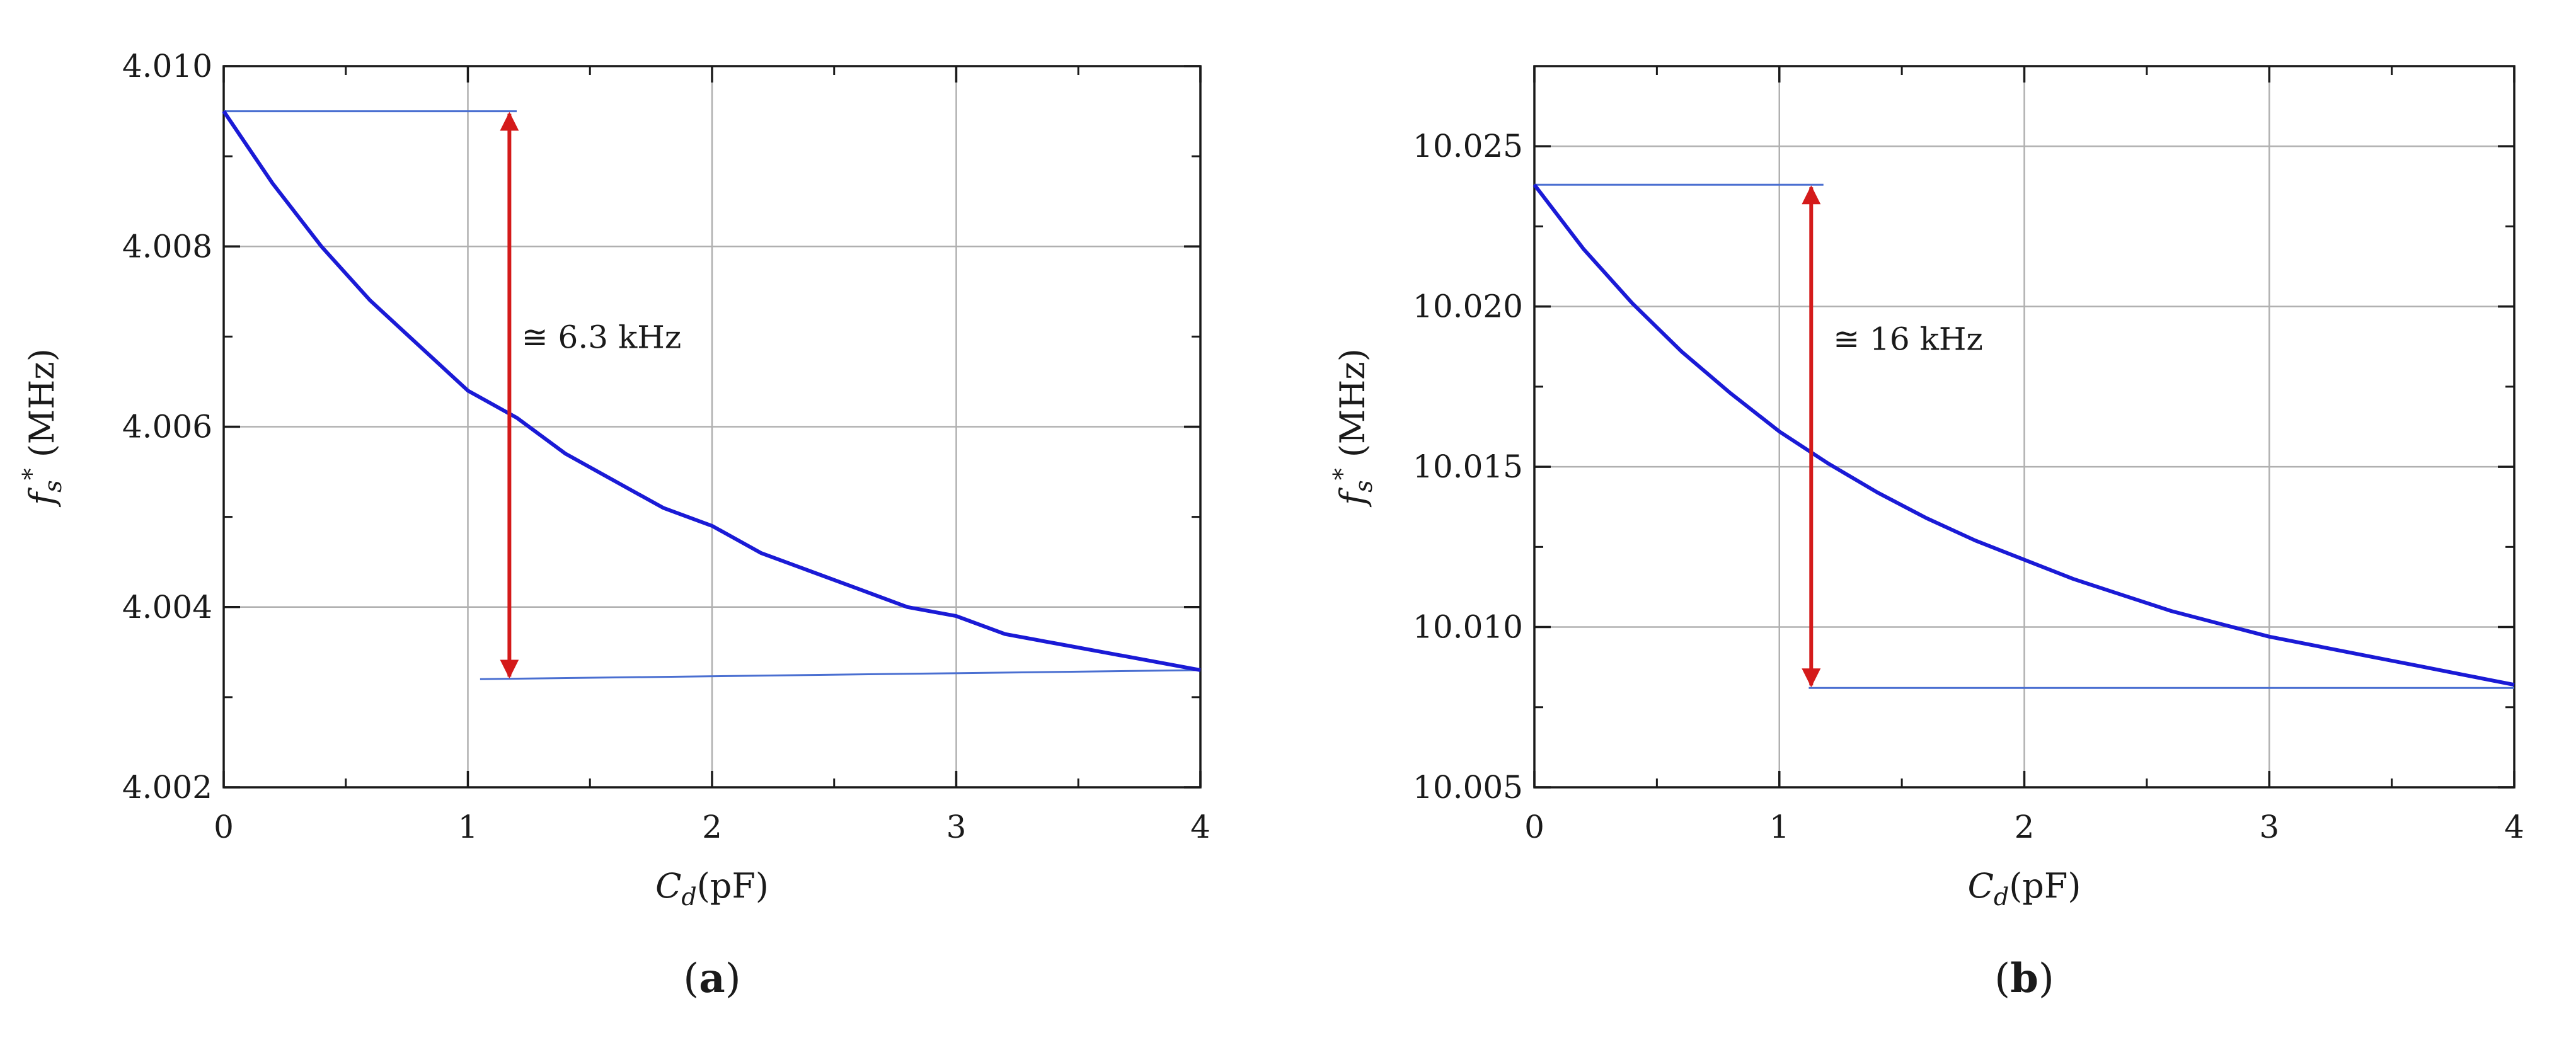  What do you see at coordinates (1468, 627) in the screenshot?
I see `y-tick-label: 10.010` at bounding box center [1468, 627].